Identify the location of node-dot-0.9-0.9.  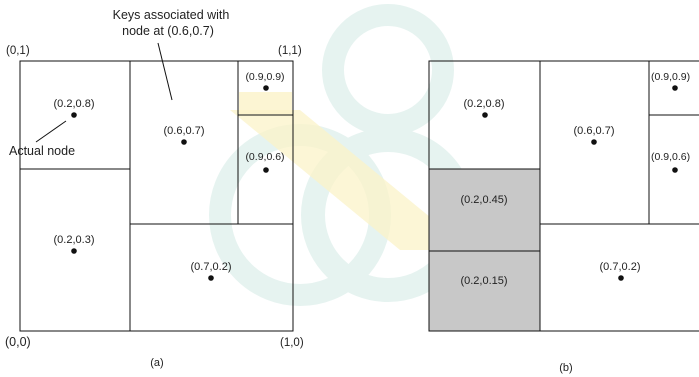
(266, 88).